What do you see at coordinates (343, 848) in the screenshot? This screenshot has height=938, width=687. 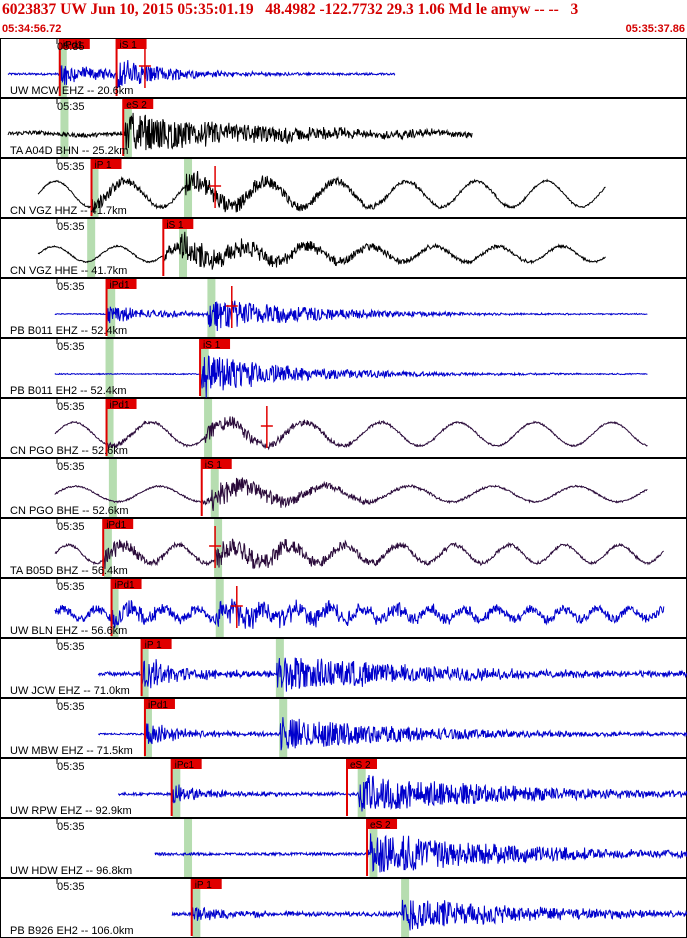 I see `trace-panel: eS 2 05:35 UW HDW EHZ -- 96.8km` at bounding box center [343, 848].